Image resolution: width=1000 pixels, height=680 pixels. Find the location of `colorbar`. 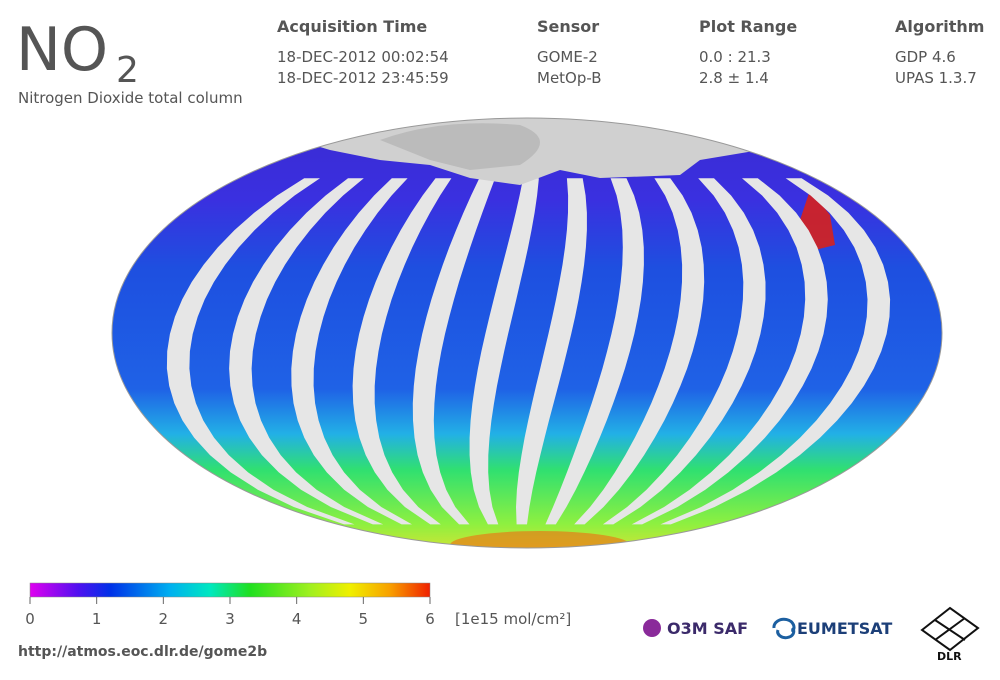

colorbar is located at coordinates (230, 590).